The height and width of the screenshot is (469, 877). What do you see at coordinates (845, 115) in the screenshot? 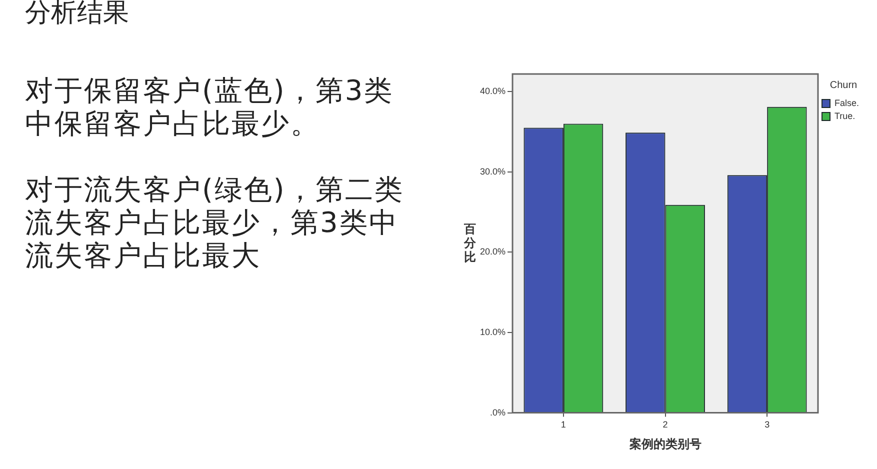
I see `legend-label: True.` at bounding box center [845, 115].